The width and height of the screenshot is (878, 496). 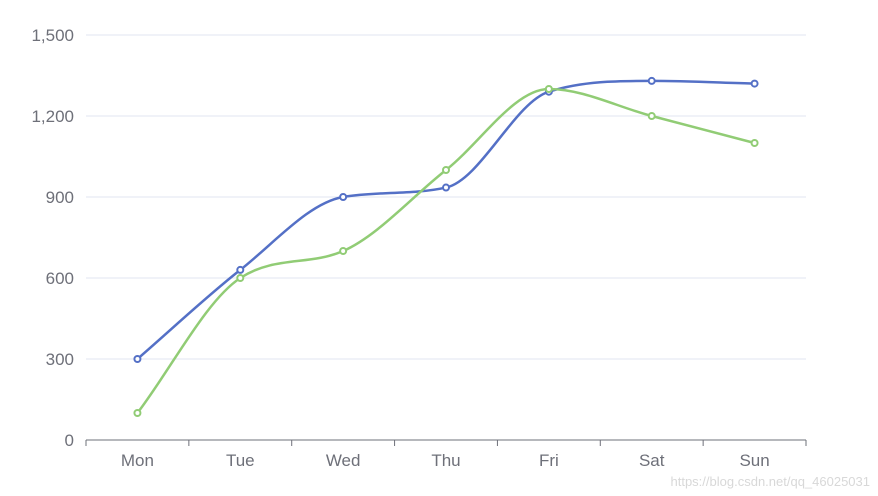 What do you see at coordinates (549, 460) in the screenshot?
I see `x-tick-label: Fri` at bounding box center [549, 460].